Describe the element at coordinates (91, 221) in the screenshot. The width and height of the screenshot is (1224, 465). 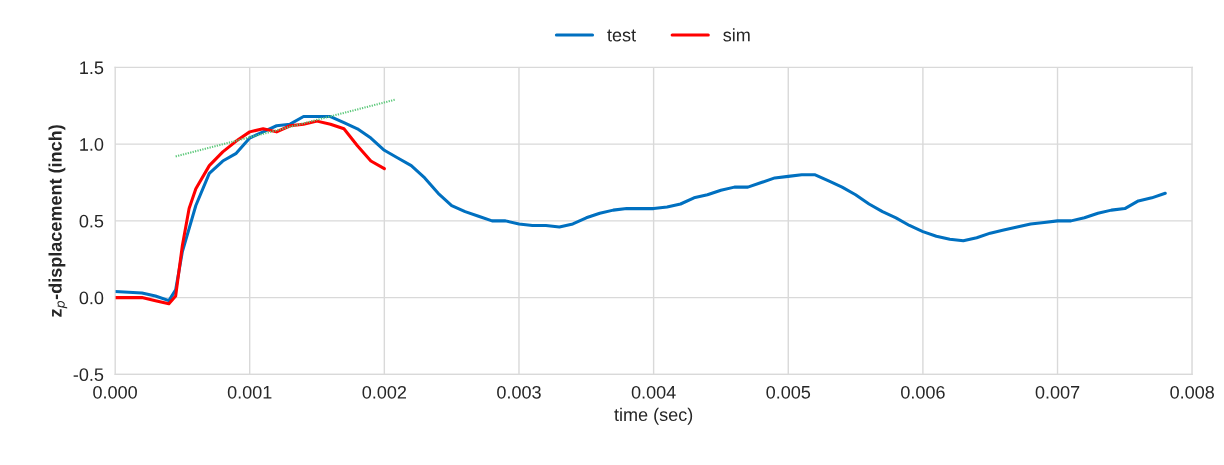
I see `y-tick-label: 0.5` at that location.